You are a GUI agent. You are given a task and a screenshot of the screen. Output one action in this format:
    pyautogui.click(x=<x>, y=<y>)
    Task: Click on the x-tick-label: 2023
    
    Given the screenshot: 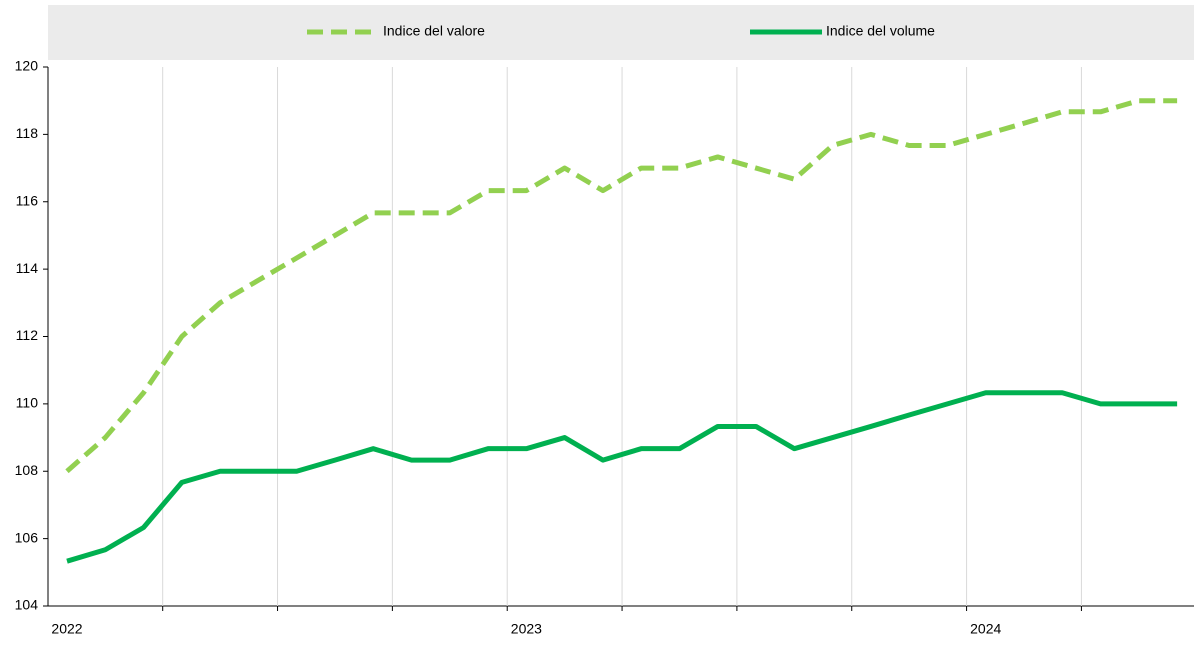 What is the action you would take?
    pyautogui.click(x=526, y=629)
    